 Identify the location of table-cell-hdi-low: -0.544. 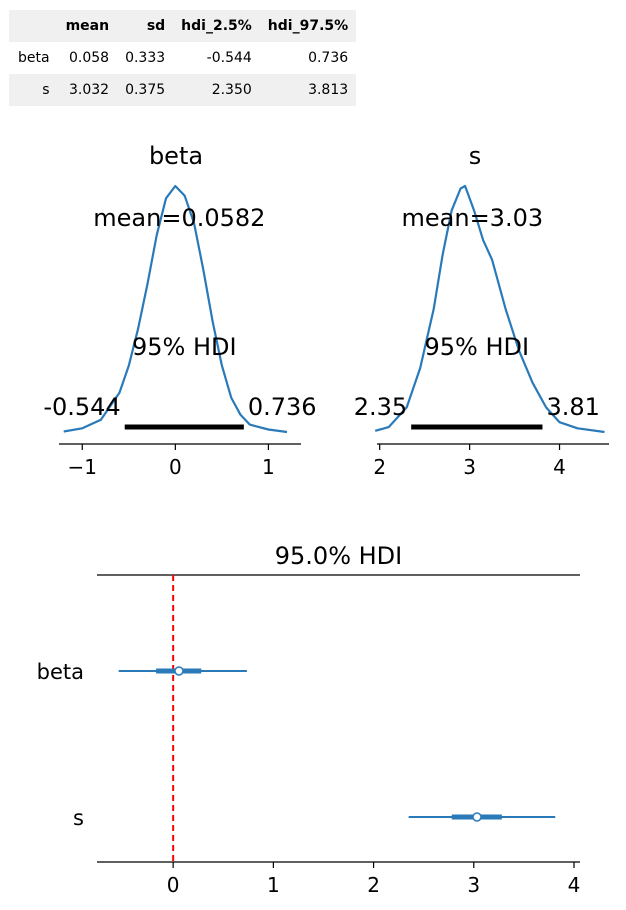
(229, 58).